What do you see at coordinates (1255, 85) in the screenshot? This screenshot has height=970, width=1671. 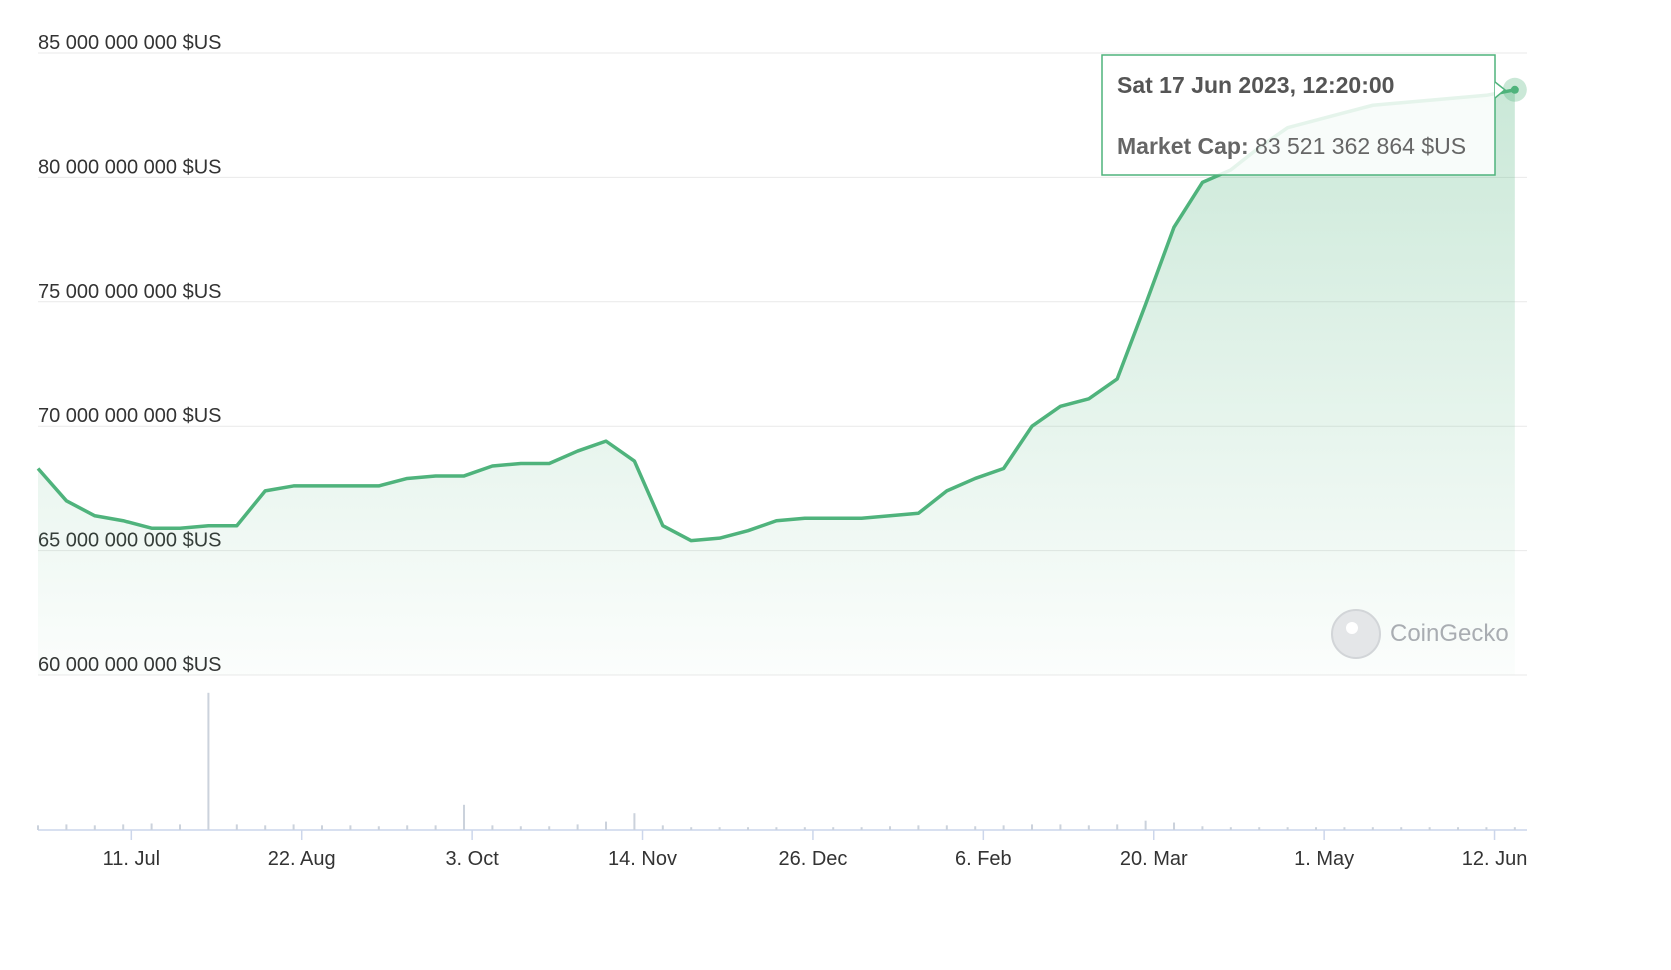 I see `tooltip-date: Sat 17 Jun 2023, 12:20:00` at bounding box center [1255, 85].